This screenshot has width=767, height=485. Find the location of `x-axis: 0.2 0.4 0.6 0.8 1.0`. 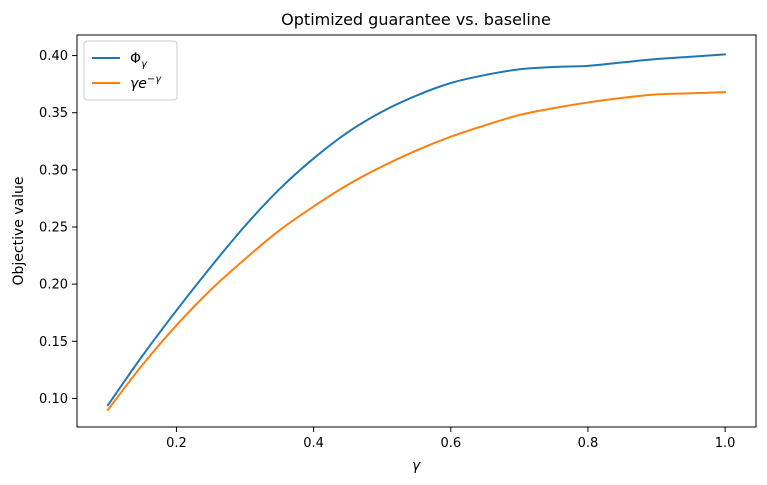

x-axis: 0.2 0.4 0.6 0.8 1.0 is located at coordinates (450, 439).